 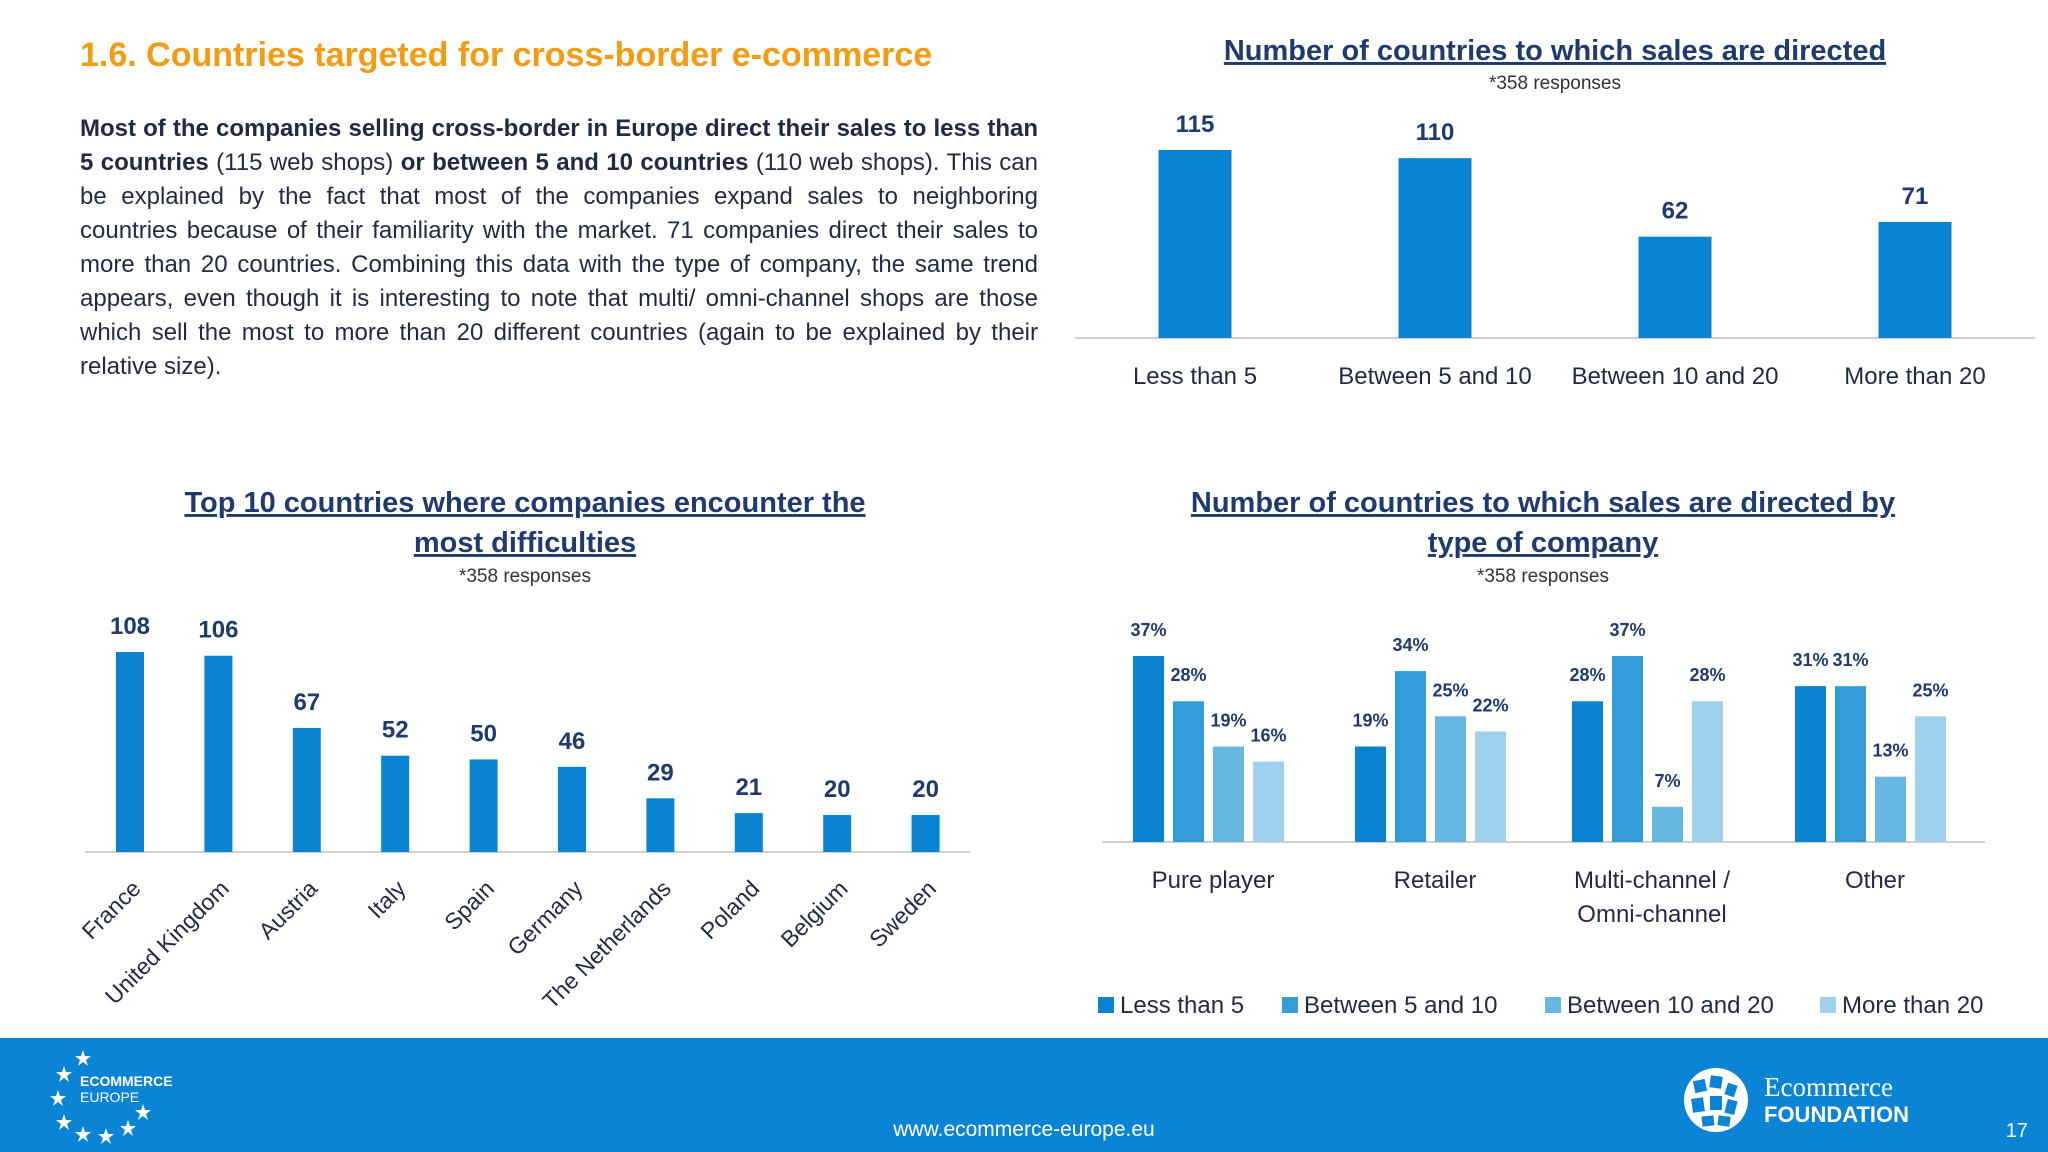 I want to click on chart3-legend-label: Less than 5, so click(x=1182, y=1005).